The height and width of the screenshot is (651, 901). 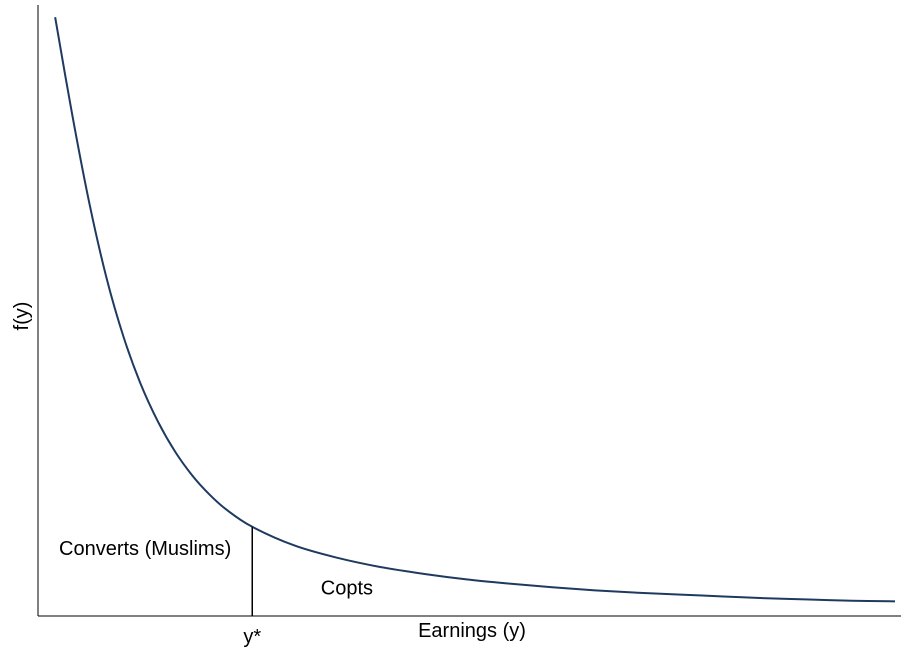 I want to click on y-axis-label: f(y), so click(x=22, y=316).